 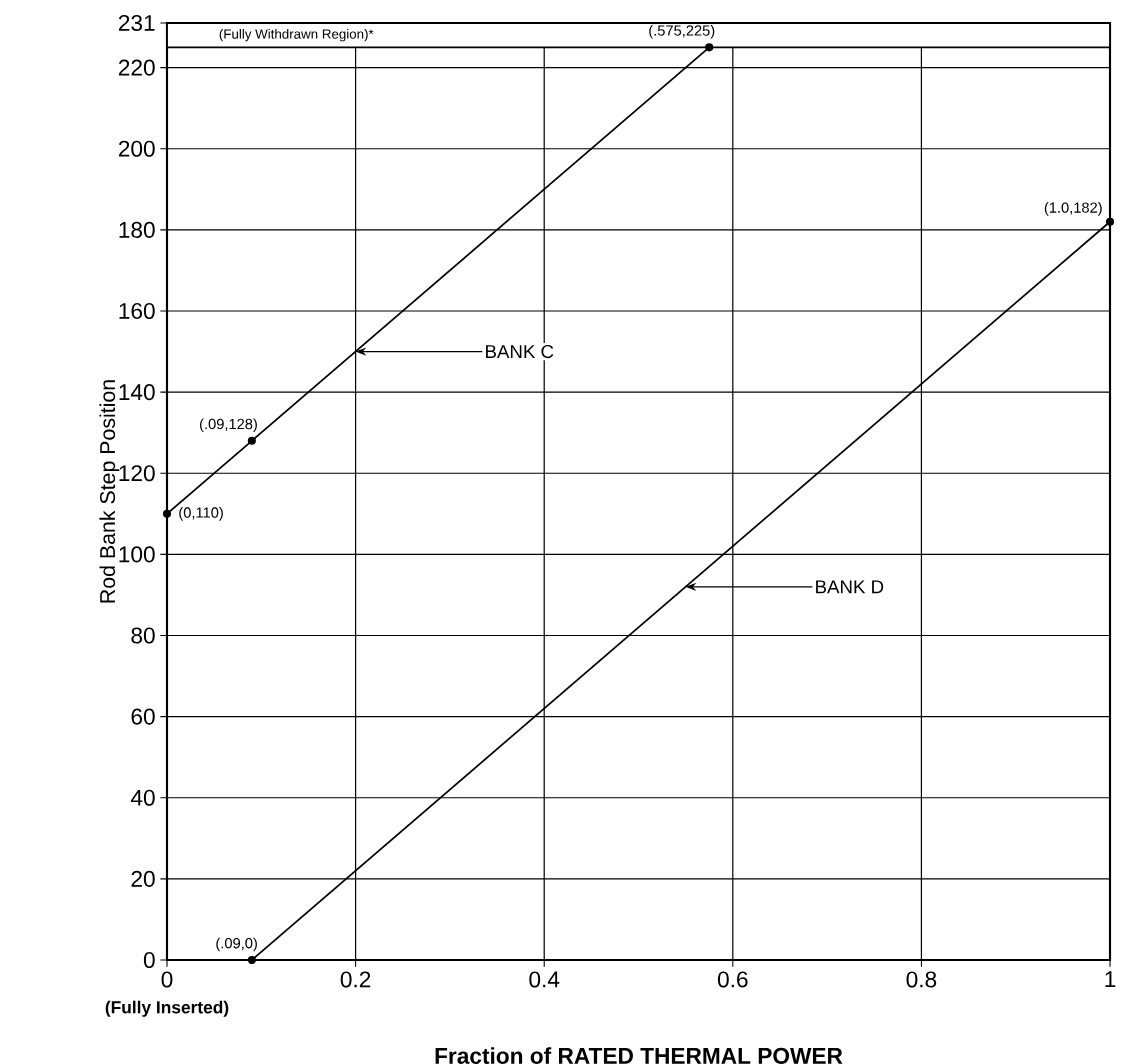 What do you see at coordinates (732, 979) in the screenshot?
I see `x-tick-label: 0.6` at bounding box center [732, 979].